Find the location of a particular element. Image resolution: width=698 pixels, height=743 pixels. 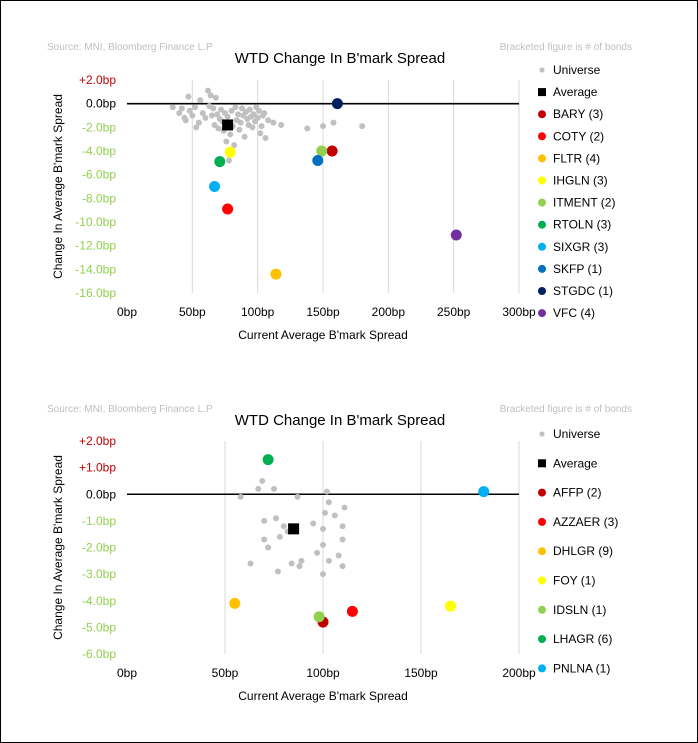

legend-label: PNLNA (1) is located at coordinates (581, 668).